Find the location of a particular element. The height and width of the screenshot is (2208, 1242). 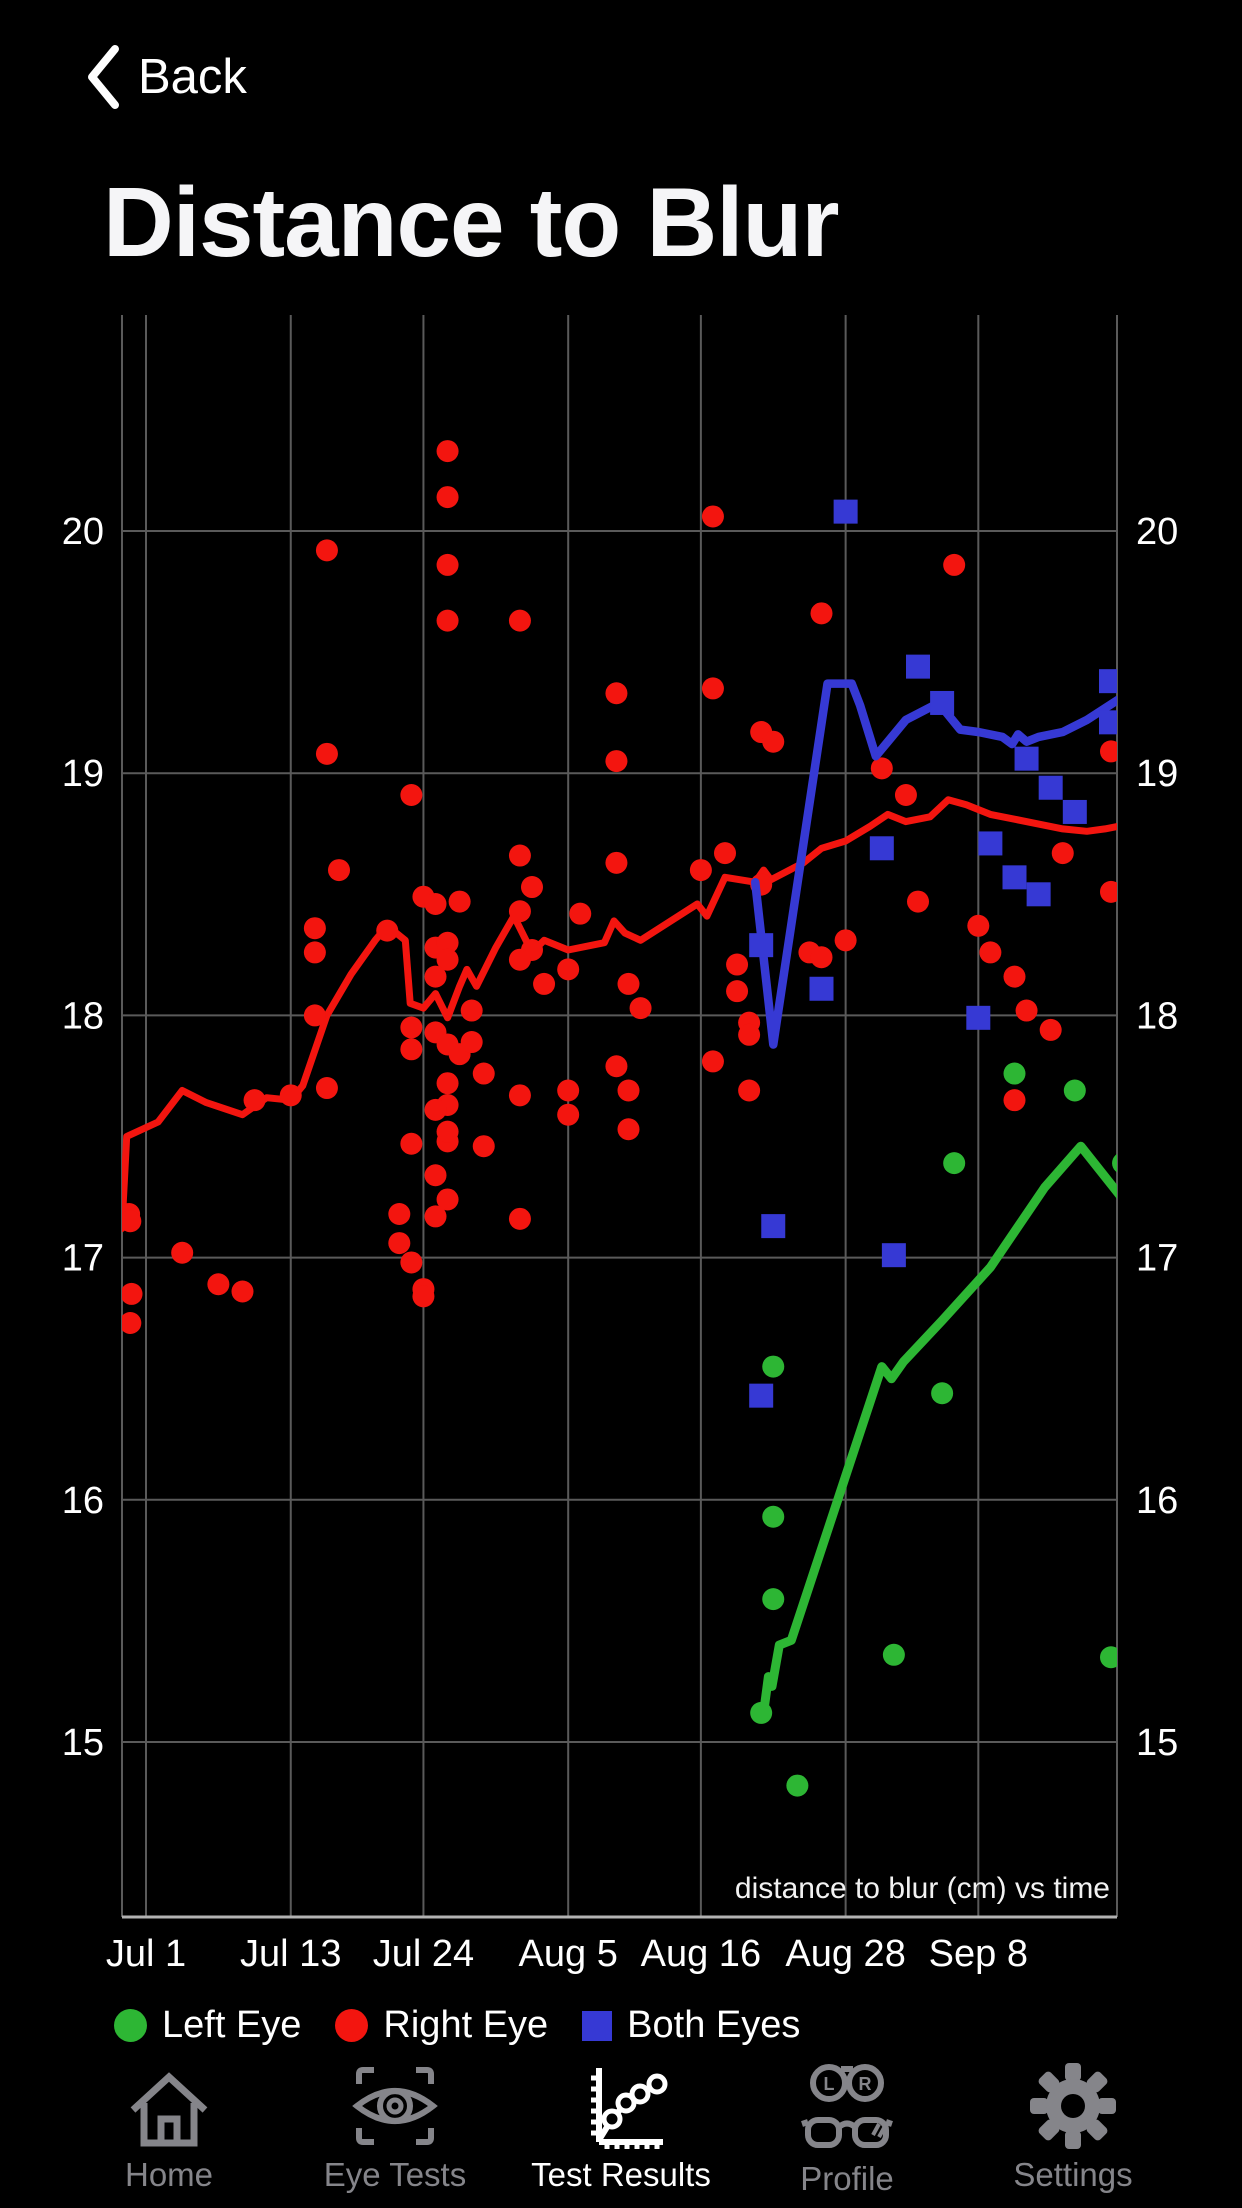

test-results-icon is located at coordinates (629, 2108).